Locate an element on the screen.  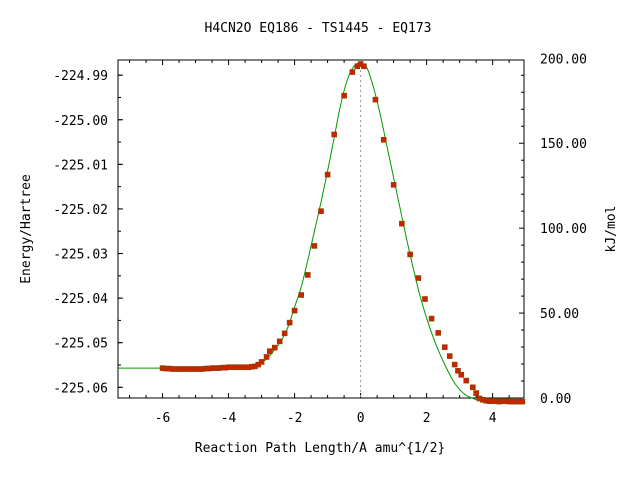
x-tick-label: -6 is located at coordinates (163, 418).